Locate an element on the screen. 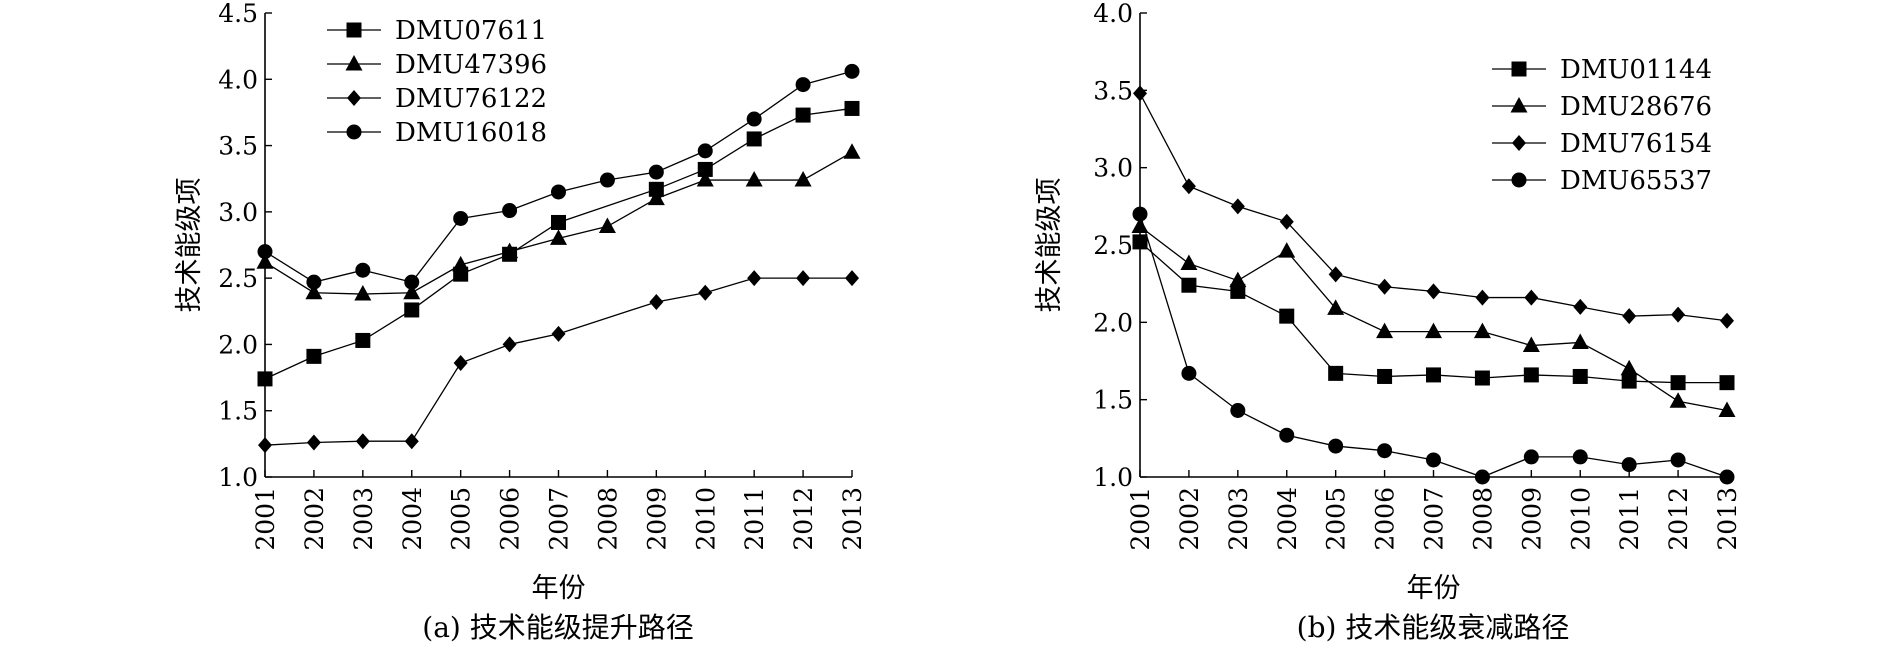 The width and height of the screenshot is (1889, 648). legend-label: DMU28676 is located at coordinates (1636, 107).